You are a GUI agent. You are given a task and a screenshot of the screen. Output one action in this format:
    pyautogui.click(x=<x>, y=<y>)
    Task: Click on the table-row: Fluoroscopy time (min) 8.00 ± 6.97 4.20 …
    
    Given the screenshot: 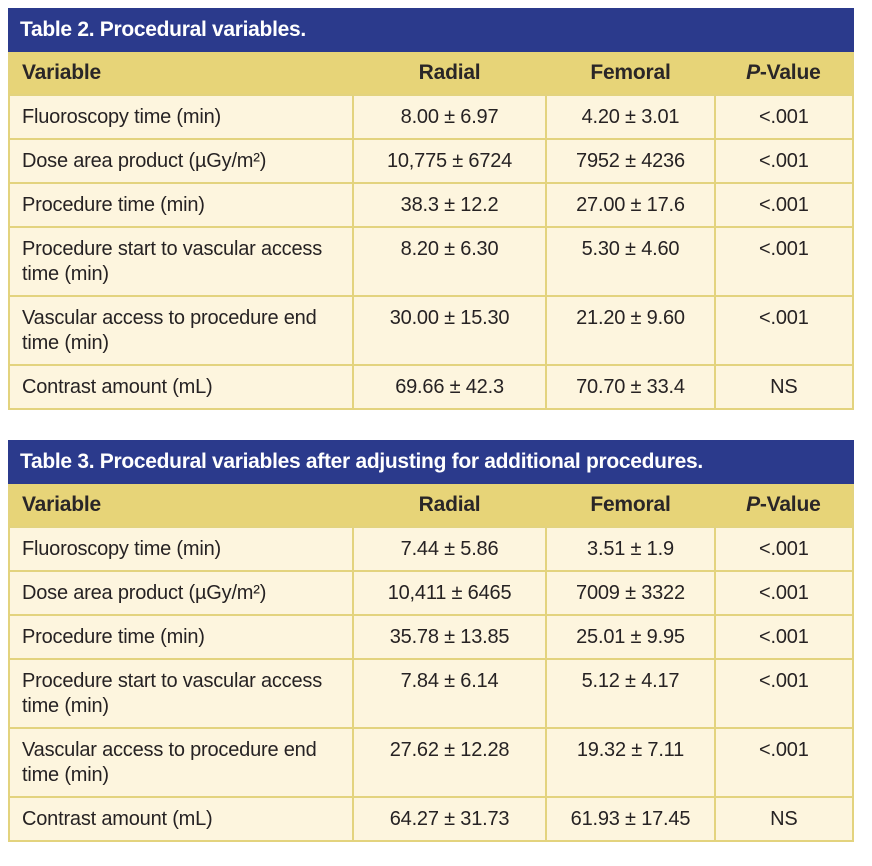 What is the action you would take?
    pyautogui.click(x=431, y=116)
    